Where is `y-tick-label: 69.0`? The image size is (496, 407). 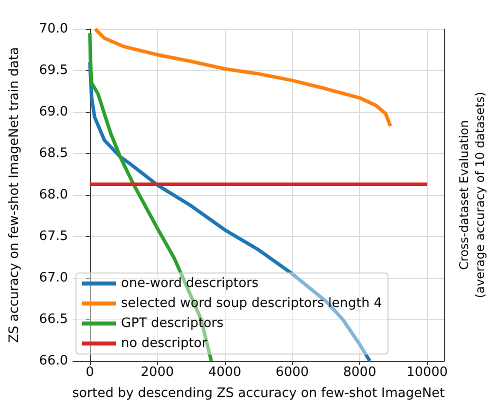
y-tick-label: 69.0 is located at coordinates (53, 112).